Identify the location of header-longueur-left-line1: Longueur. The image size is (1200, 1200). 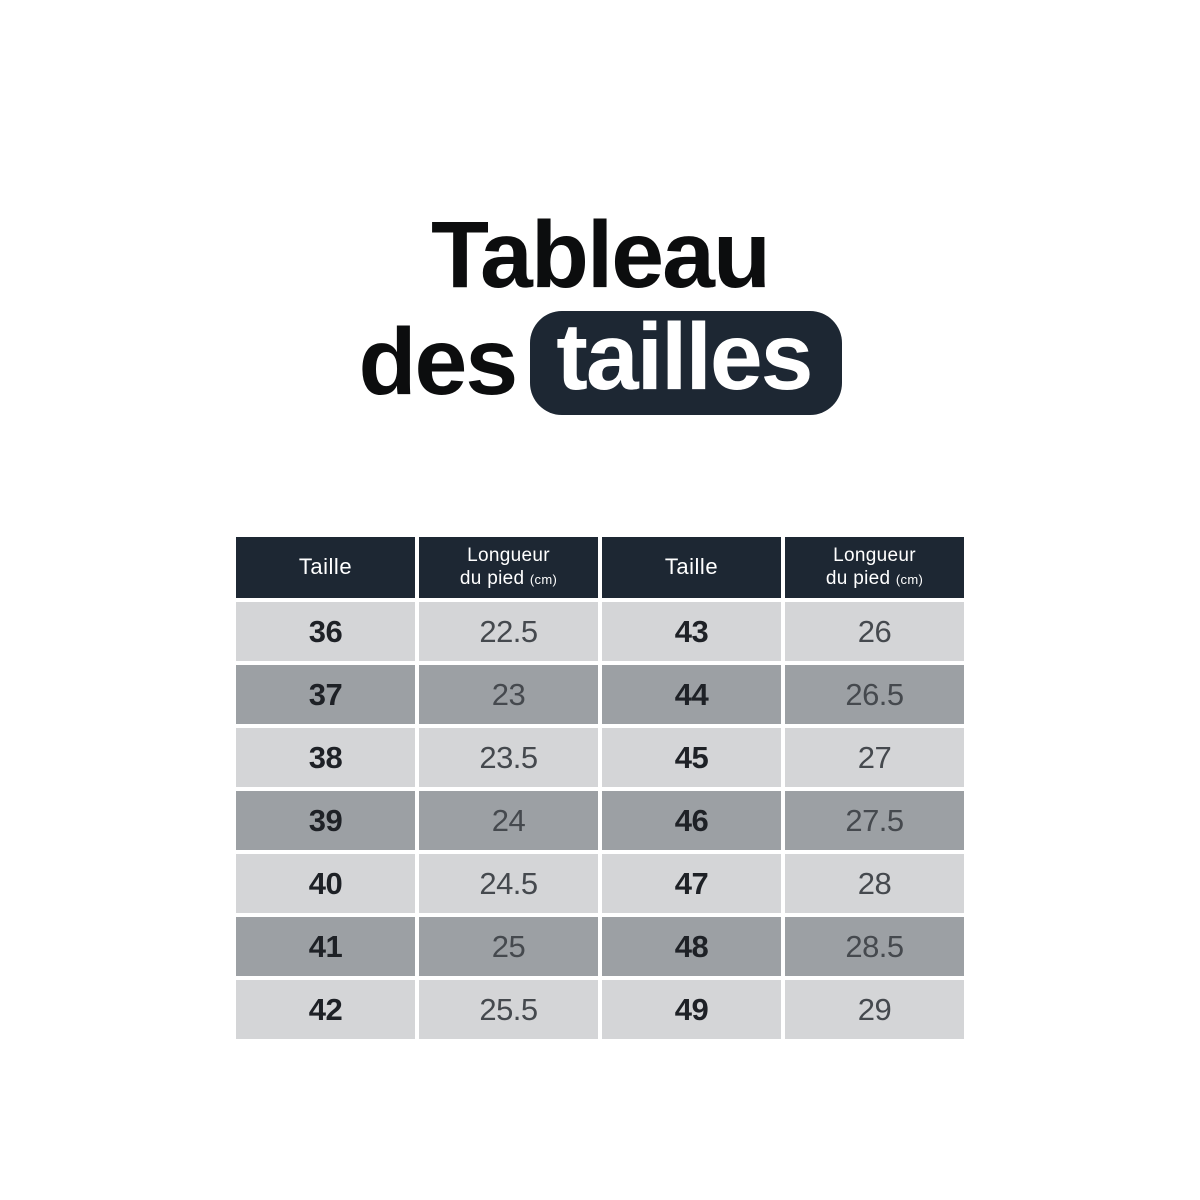
(508, 555).